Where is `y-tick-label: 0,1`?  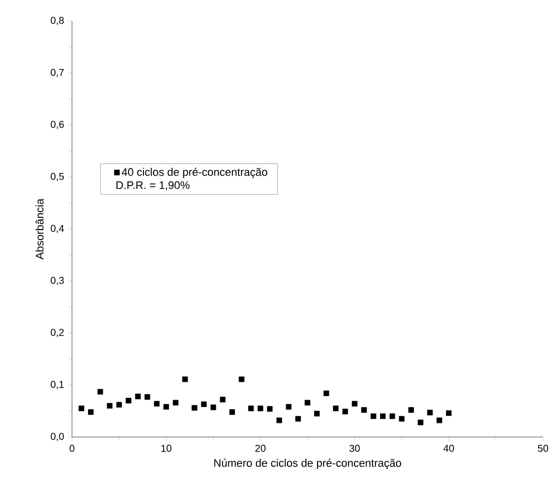 y-tick-label: 0,1 is located at coordinates (57, 385).